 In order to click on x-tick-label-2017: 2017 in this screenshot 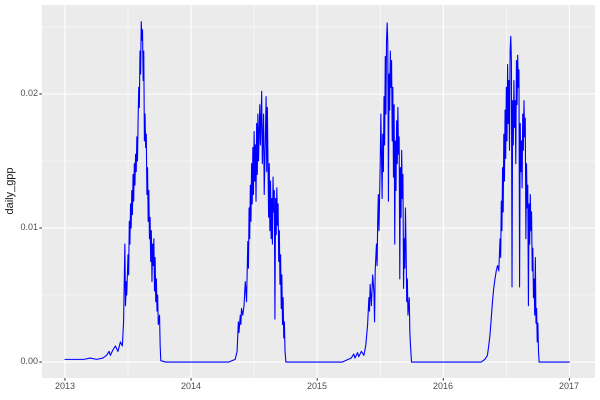, I will do `click(569, 386)`.